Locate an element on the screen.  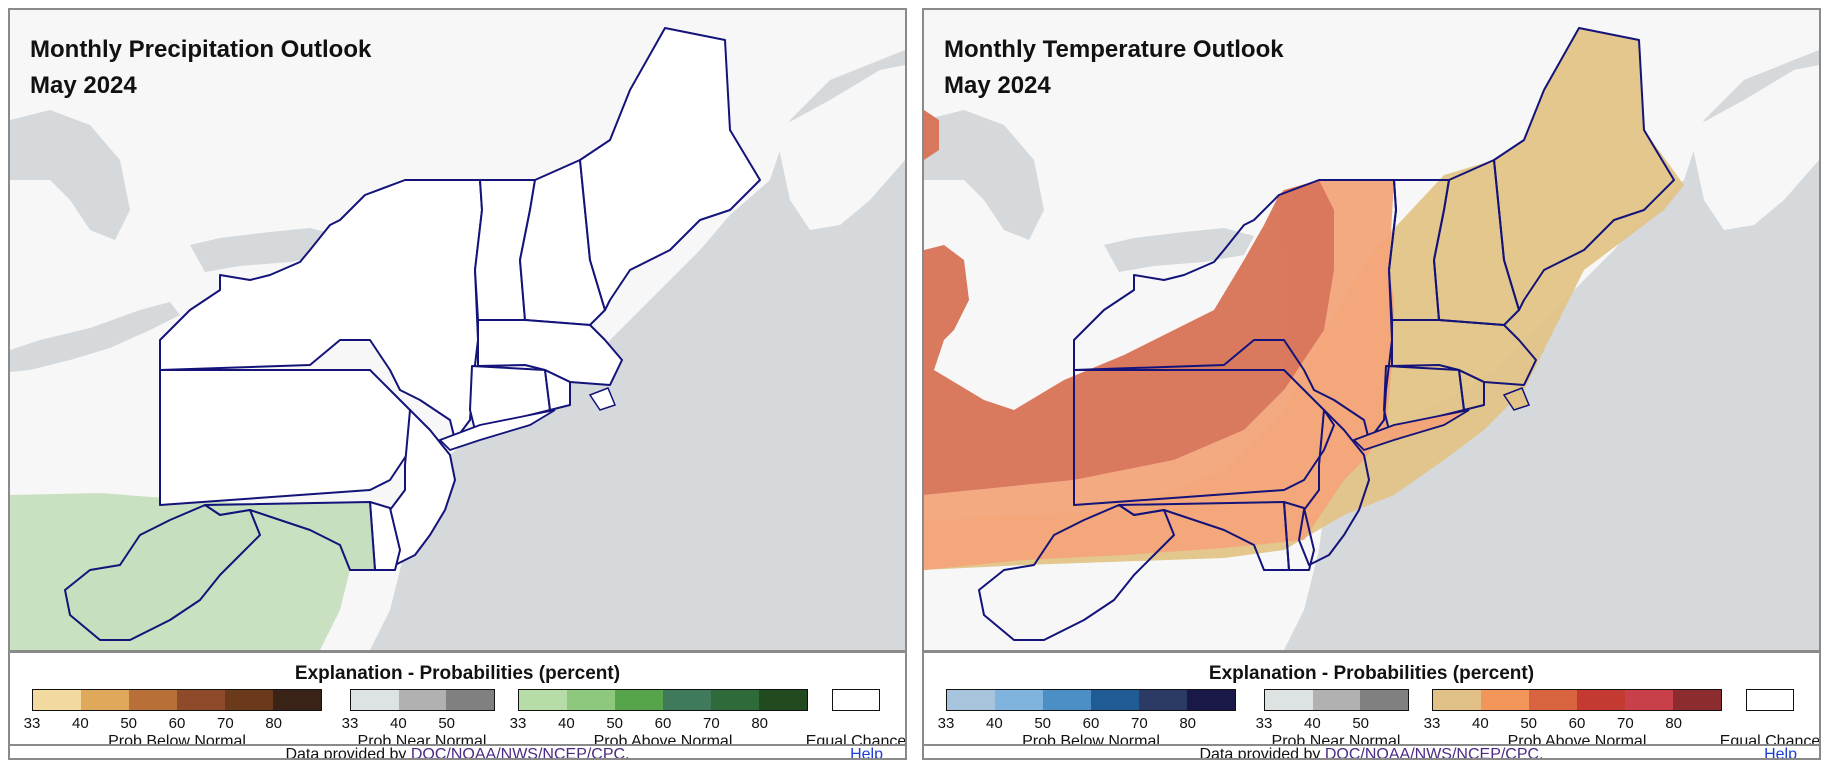
temp-above-50-region-north is located at coordinates (931, 135).